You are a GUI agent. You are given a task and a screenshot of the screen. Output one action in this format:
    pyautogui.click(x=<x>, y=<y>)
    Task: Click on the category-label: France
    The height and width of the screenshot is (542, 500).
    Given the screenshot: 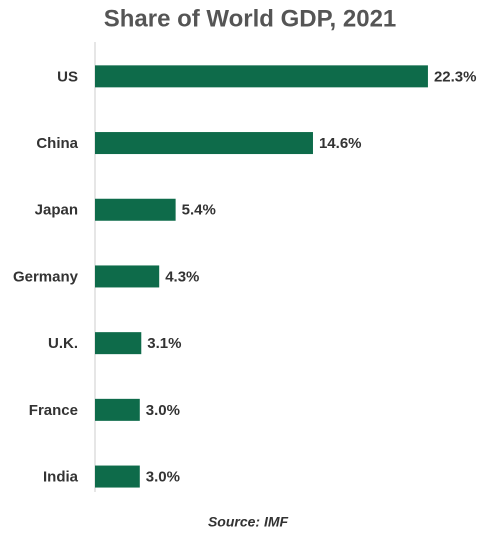 What is the action you would take?
    pyautogui.click(x=53, y=410)
    